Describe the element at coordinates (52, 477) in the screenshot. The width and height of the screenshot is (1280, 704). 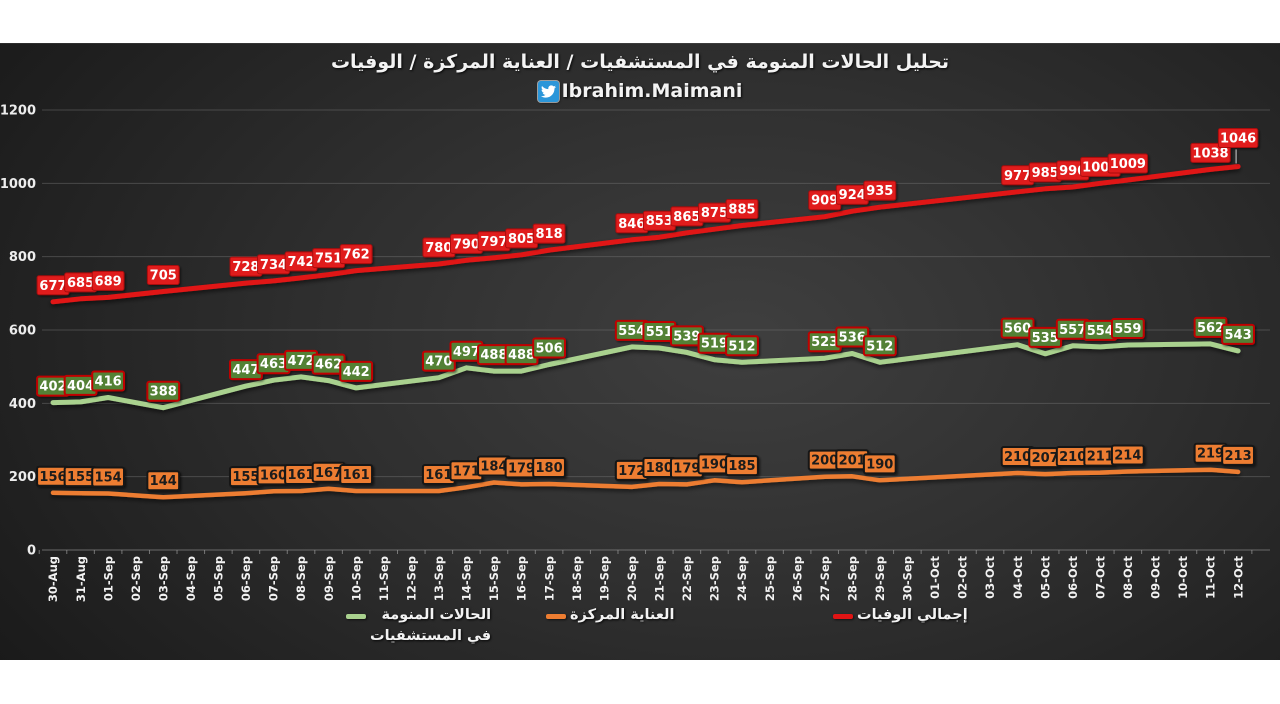
I see `data-label-value: 156` at that location.